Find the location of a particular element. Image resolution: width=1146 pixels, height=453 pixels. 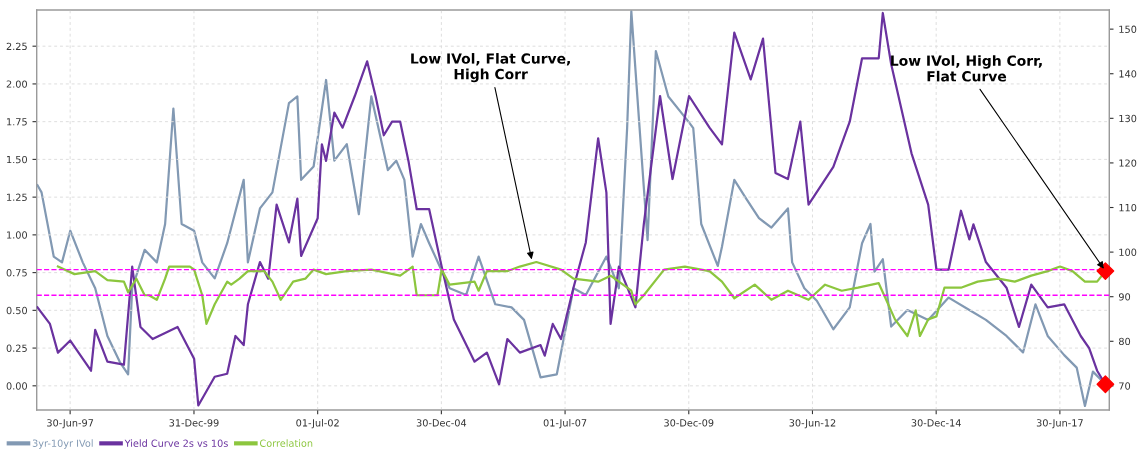

y2-tick-label: 70 is located at coordinates (1125, 386).